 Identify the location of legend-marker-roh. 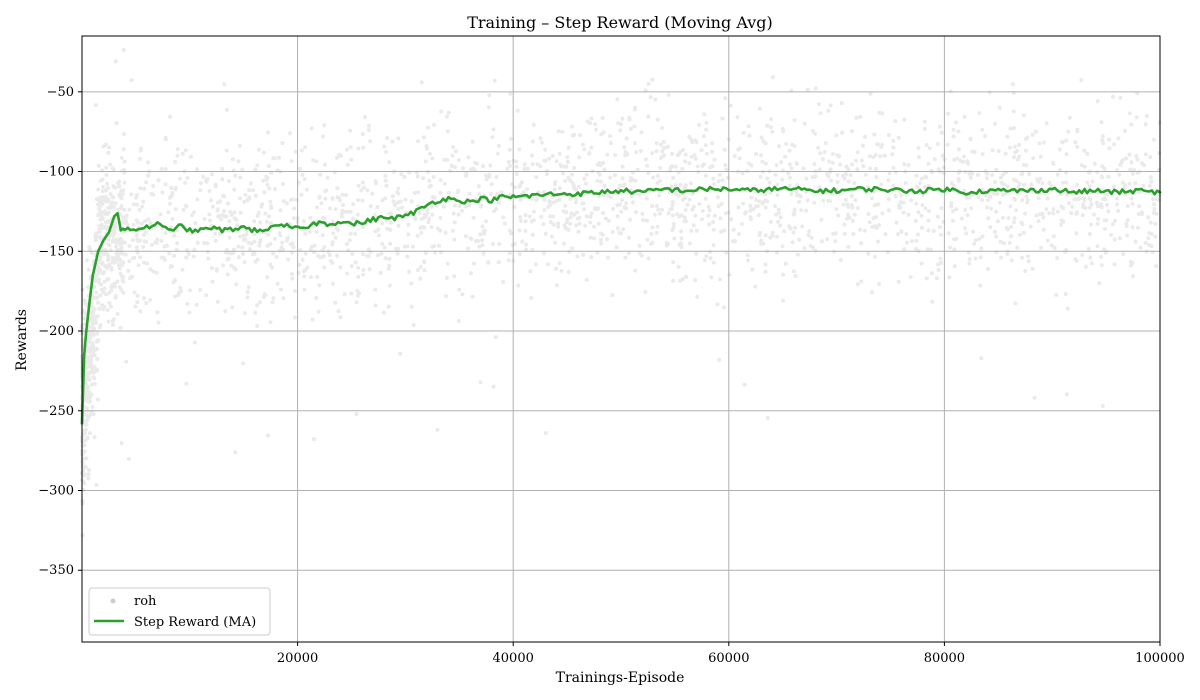
(113, 601).